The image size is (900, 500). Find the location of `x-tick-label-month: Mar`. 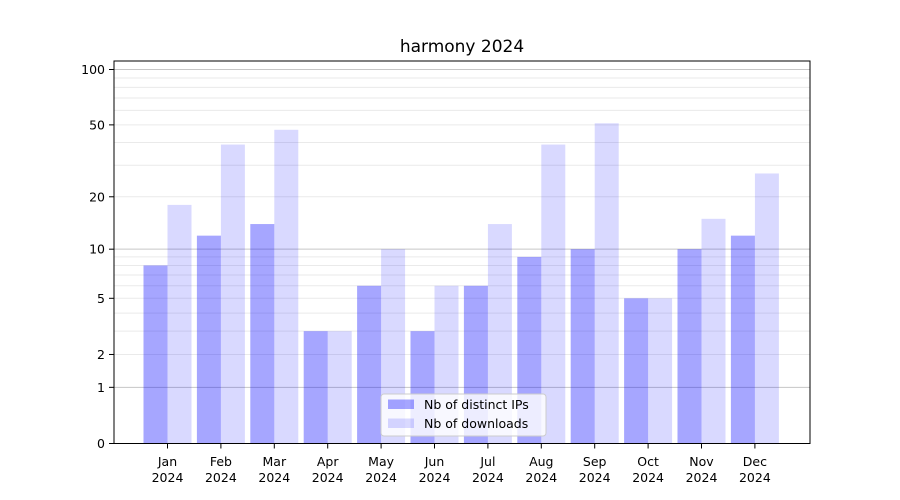

x-tick-label-month: Mar is located at coordinates (275, 461).